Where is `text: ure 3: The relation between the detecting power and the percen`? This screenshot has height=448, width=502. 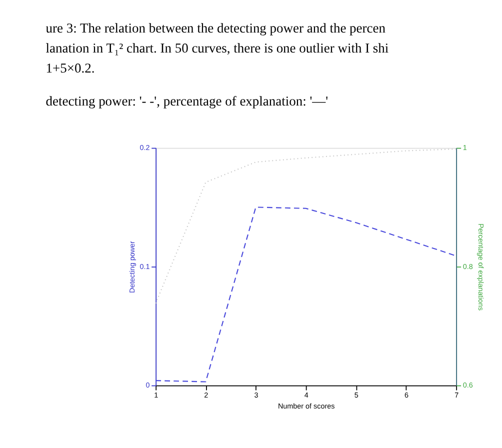 text: ure 3: The relation between the detecting power and the percen is located at coordinates (216, 28).